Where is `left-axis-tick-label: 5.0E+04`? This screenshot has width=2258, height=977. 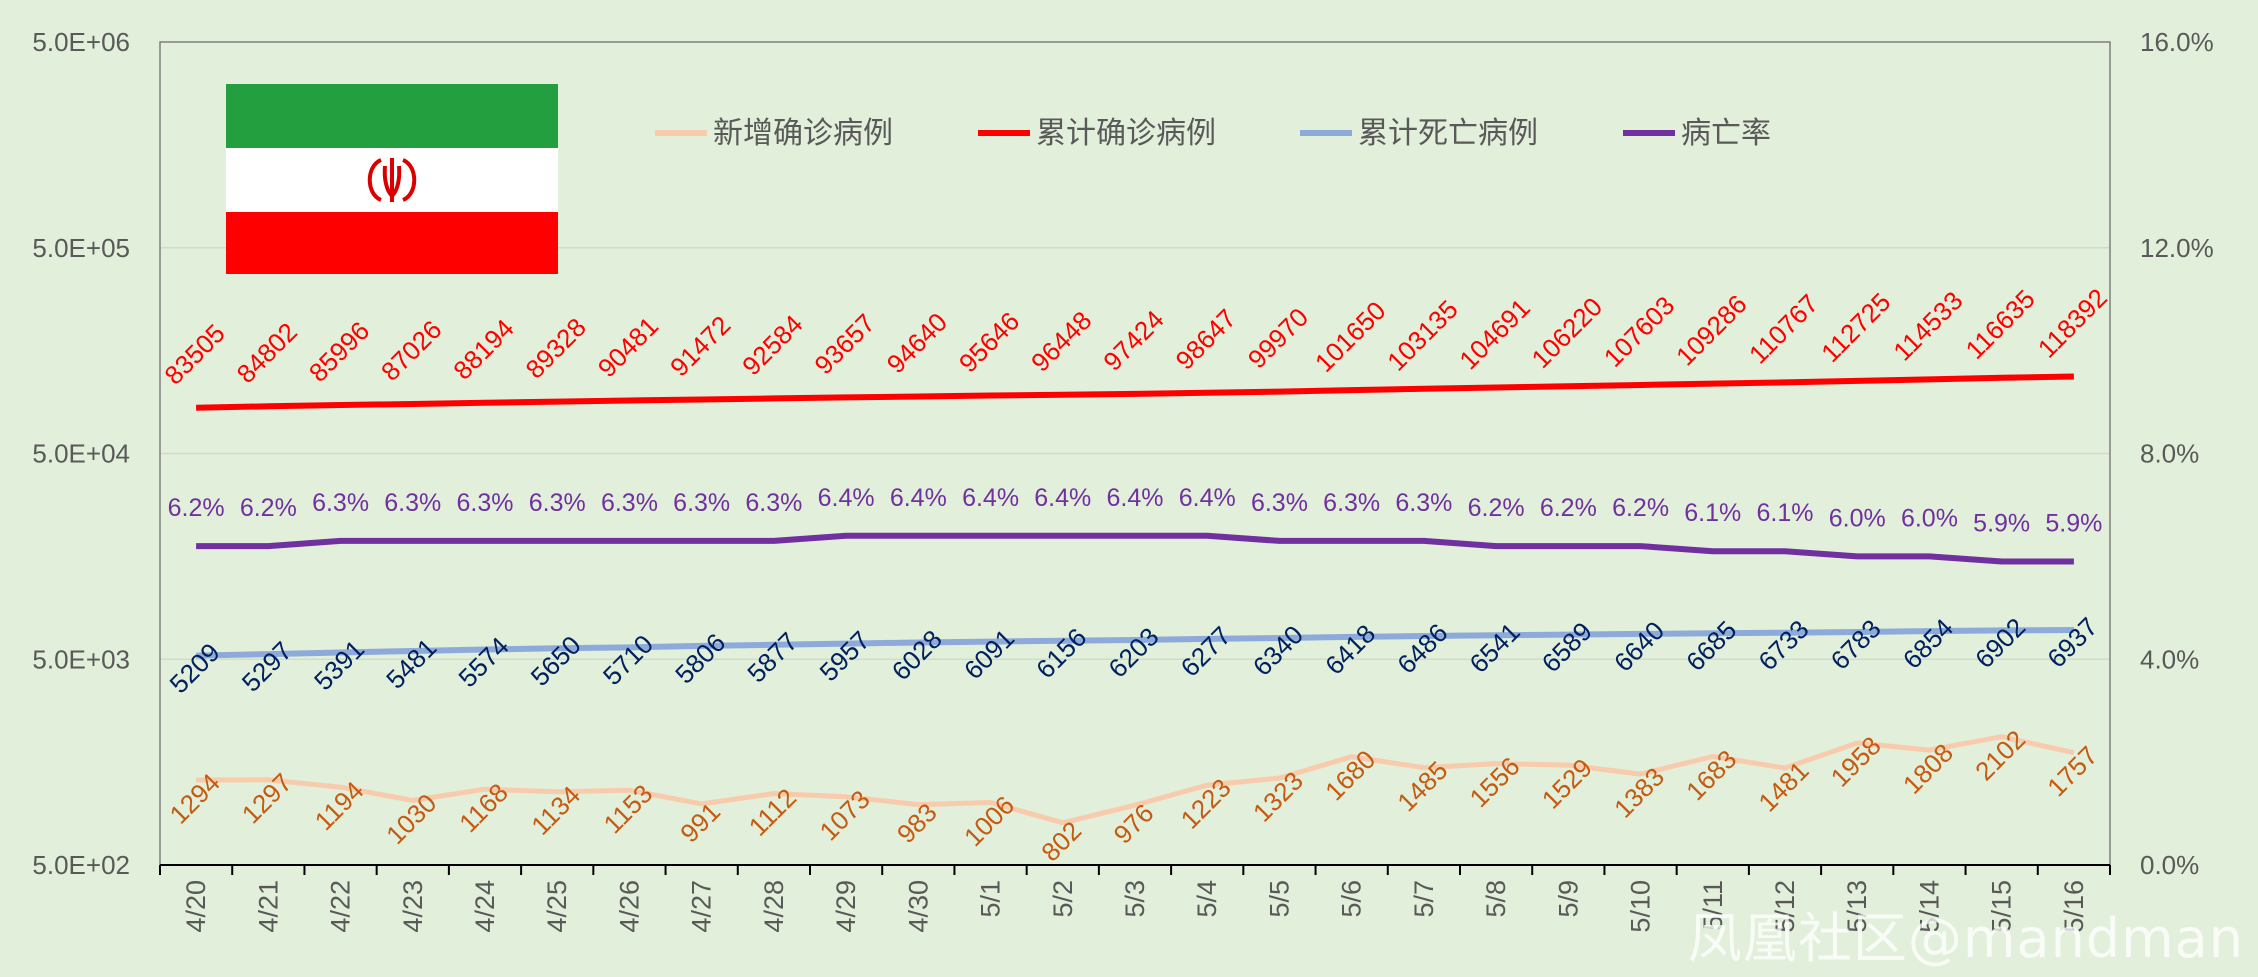
left-axis-tick-label: 5.0E+04 is located at coordinates (81, 454).